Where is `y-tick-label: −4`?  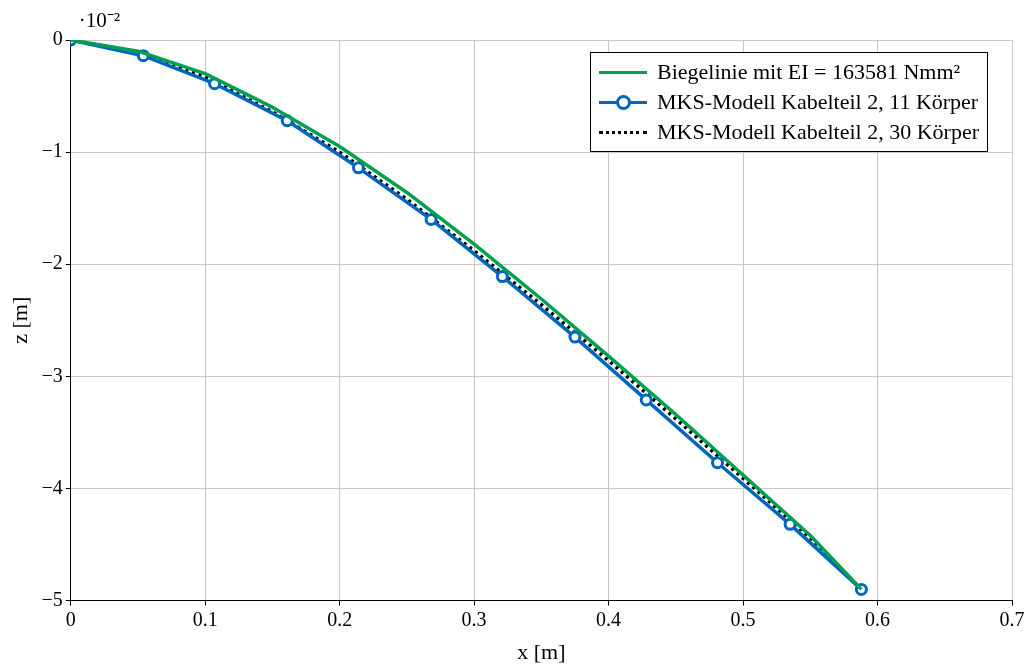 y-tick-label: −4 is located at coordinates (52, 486).